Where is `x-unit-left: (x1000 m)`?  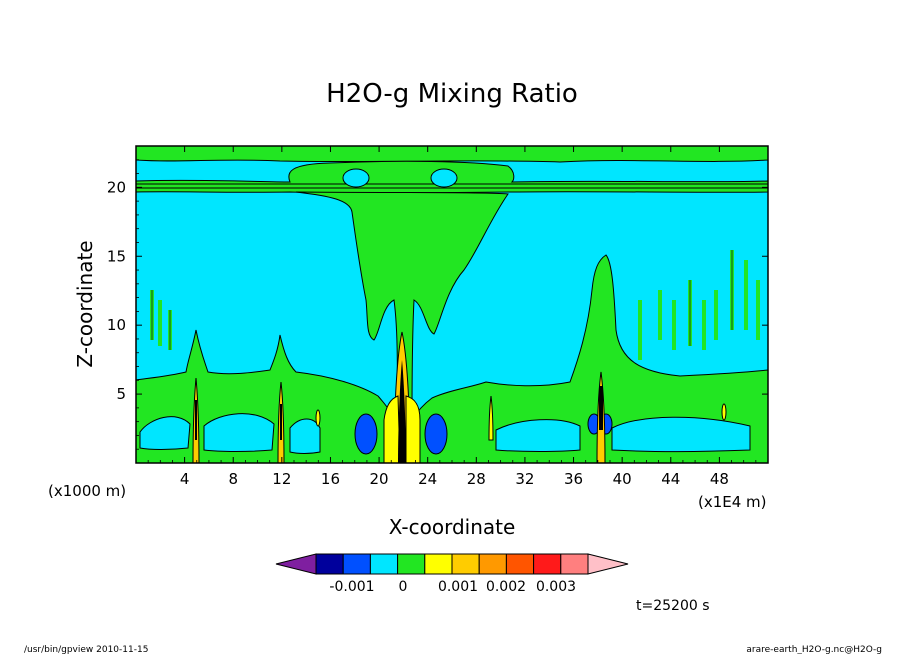
x-unit-left: (x1000 m) is located at coordinates (87, 491).